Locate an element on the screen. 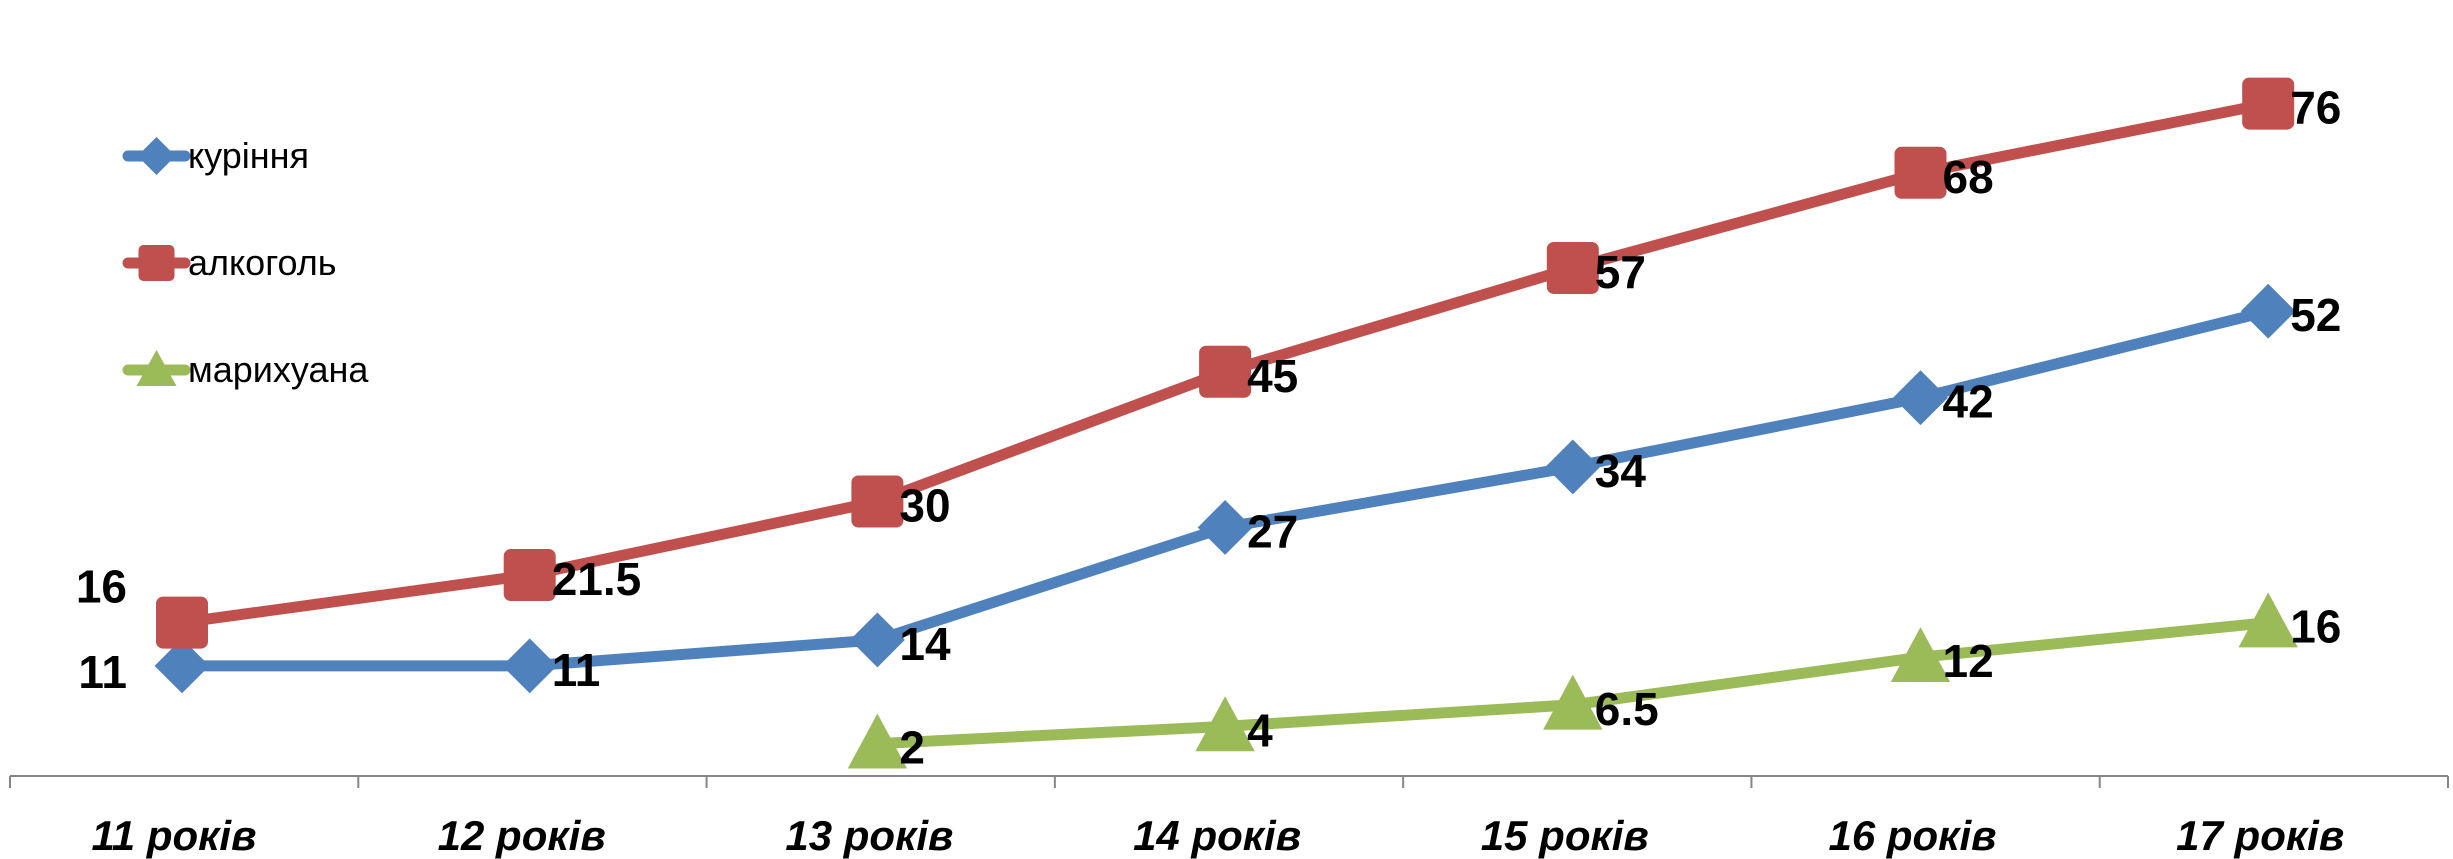  data-label: 6.5 is located at coordinates (1627, 709).